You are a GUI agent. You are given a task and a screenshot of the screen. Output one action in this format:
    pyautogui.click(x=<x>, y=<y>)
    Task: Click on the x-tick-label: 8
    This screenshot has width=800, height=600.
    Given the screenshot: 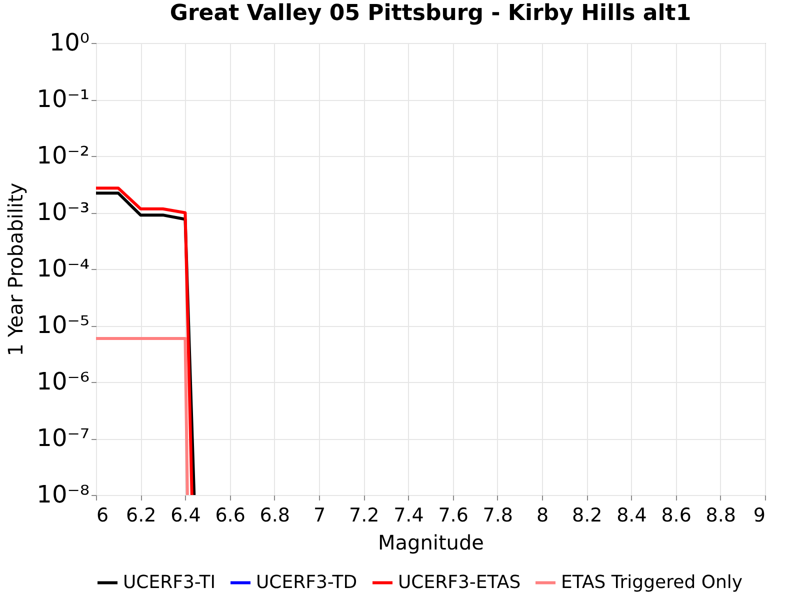 What is the action you would take?
    pyautogui.click(x=542, y=515)
    